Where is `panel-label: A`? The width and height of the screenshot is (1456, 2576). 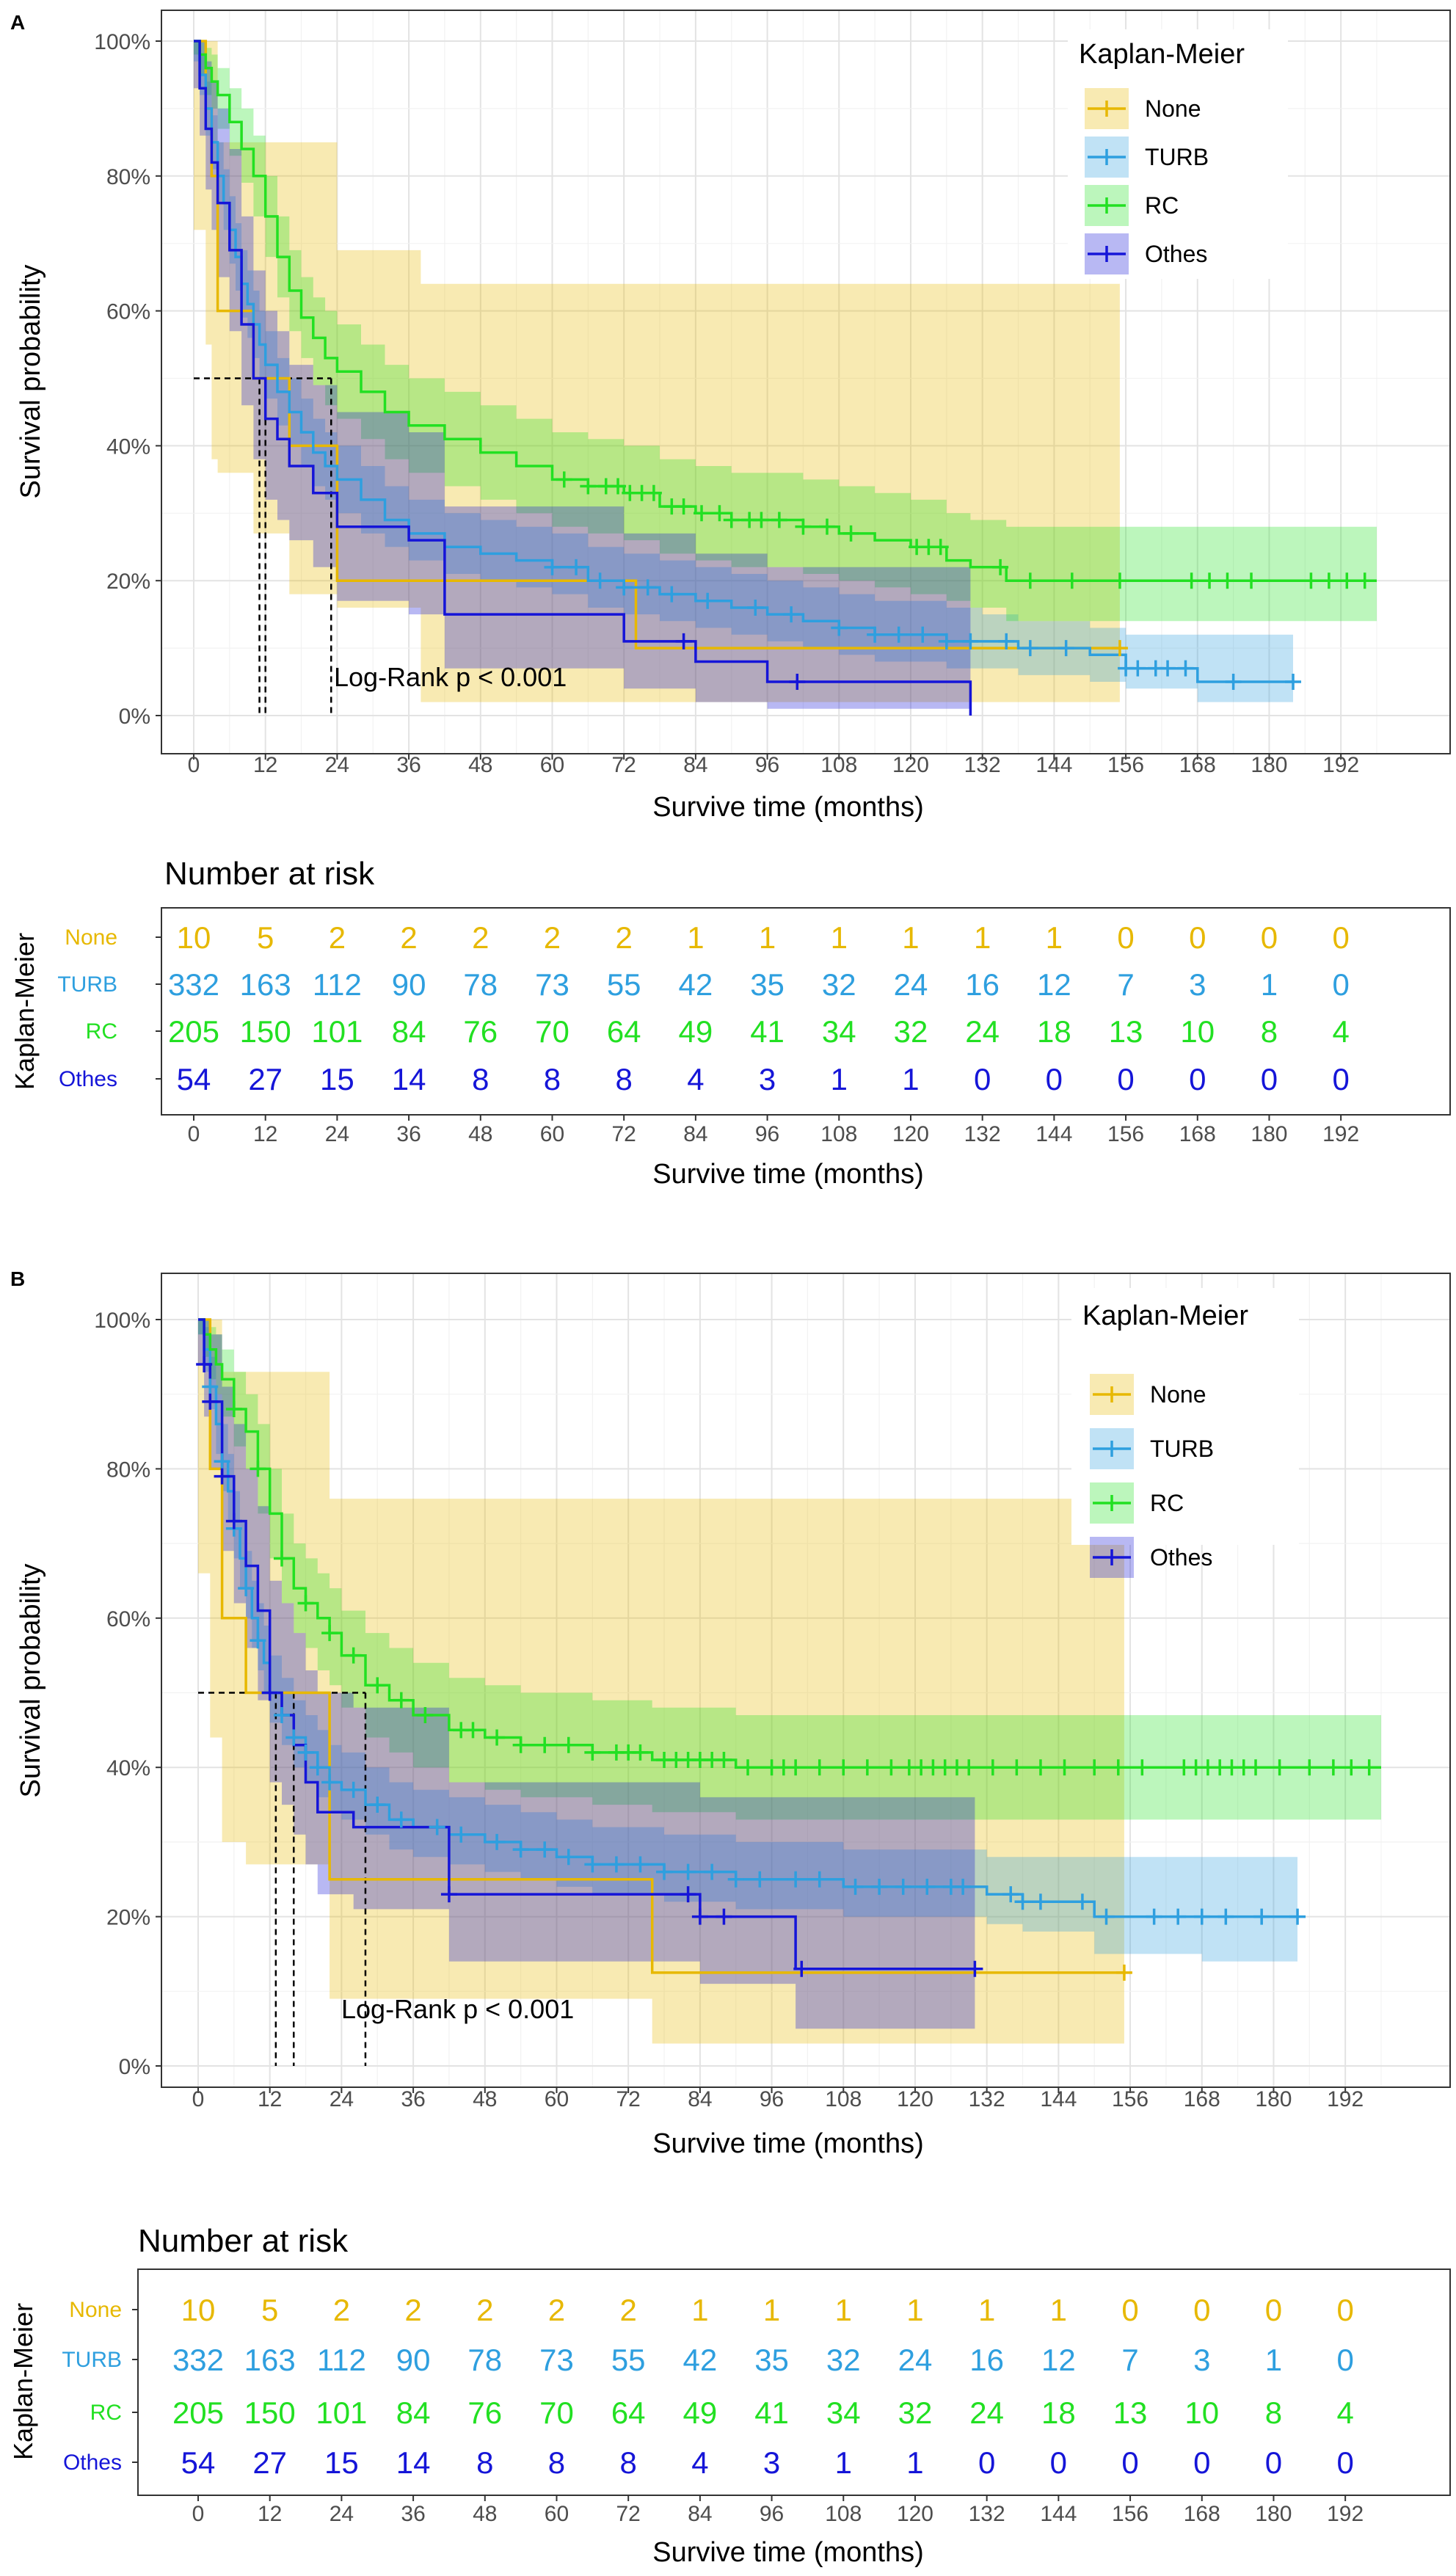 panel-label: A is located at coordinates (17, 22).